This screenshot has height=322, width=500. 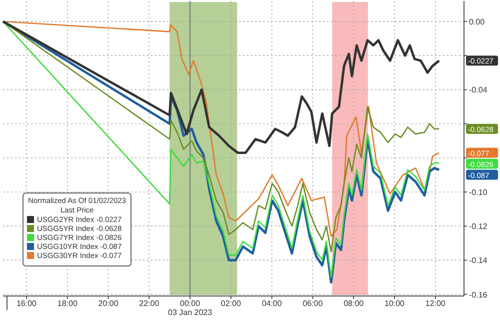 What do you see at coordinates (313, 303) in the screenshot?
I see `x-tick-label: 06:00` at bounding box center [313, 303].